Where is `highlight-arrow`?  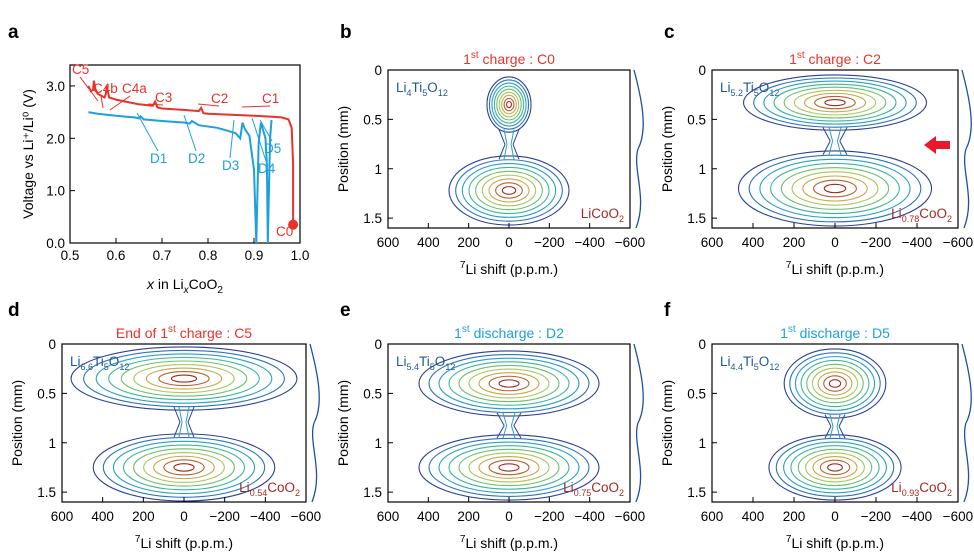
highlight-arrow is located at coordinates (937, 145).